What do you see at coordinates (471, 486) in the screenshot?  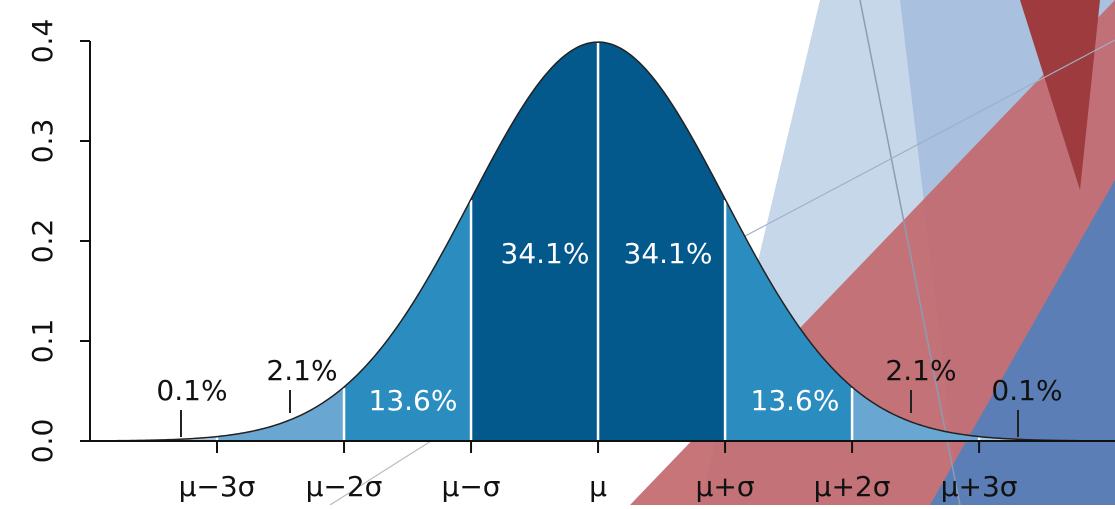 I see `x-tick-label: μ−σ` at bounding box center [471, 486].